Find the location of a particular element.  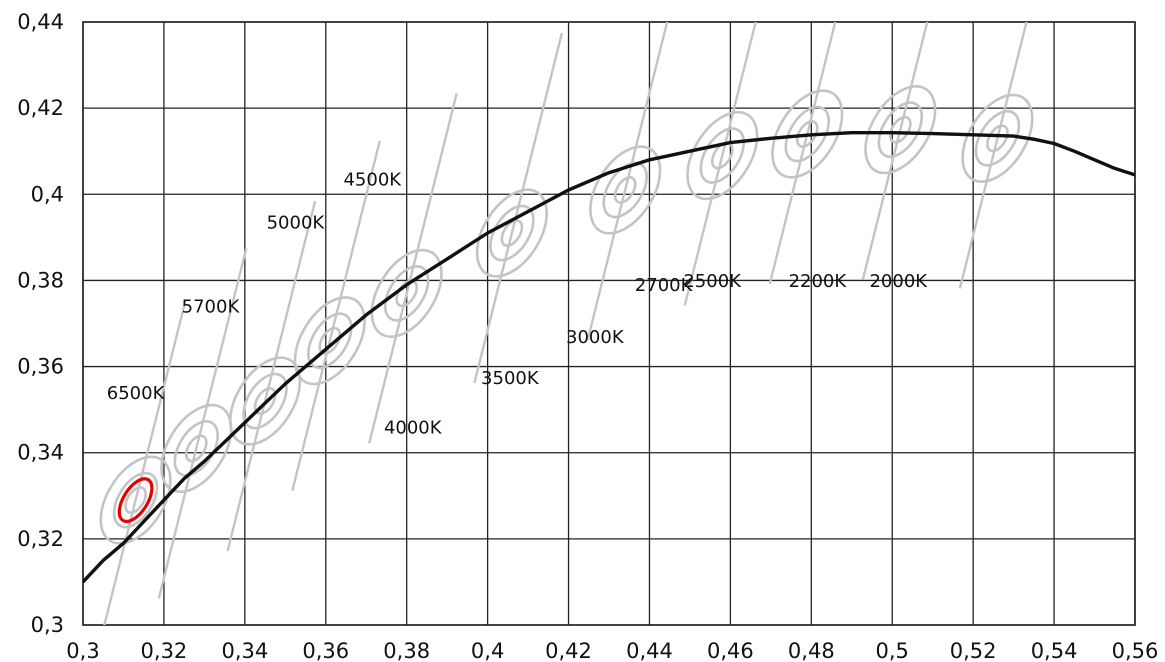

x-tick-label: 0,34 is located at coordinates (244, 650).